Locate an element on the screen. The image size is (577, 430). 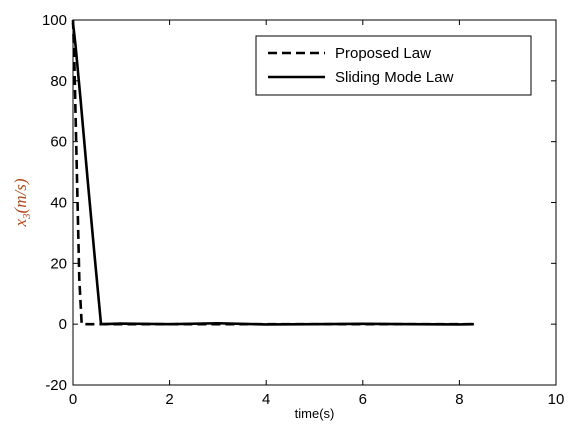
x-tick-label: 8 is located at coordinates (459, 399).